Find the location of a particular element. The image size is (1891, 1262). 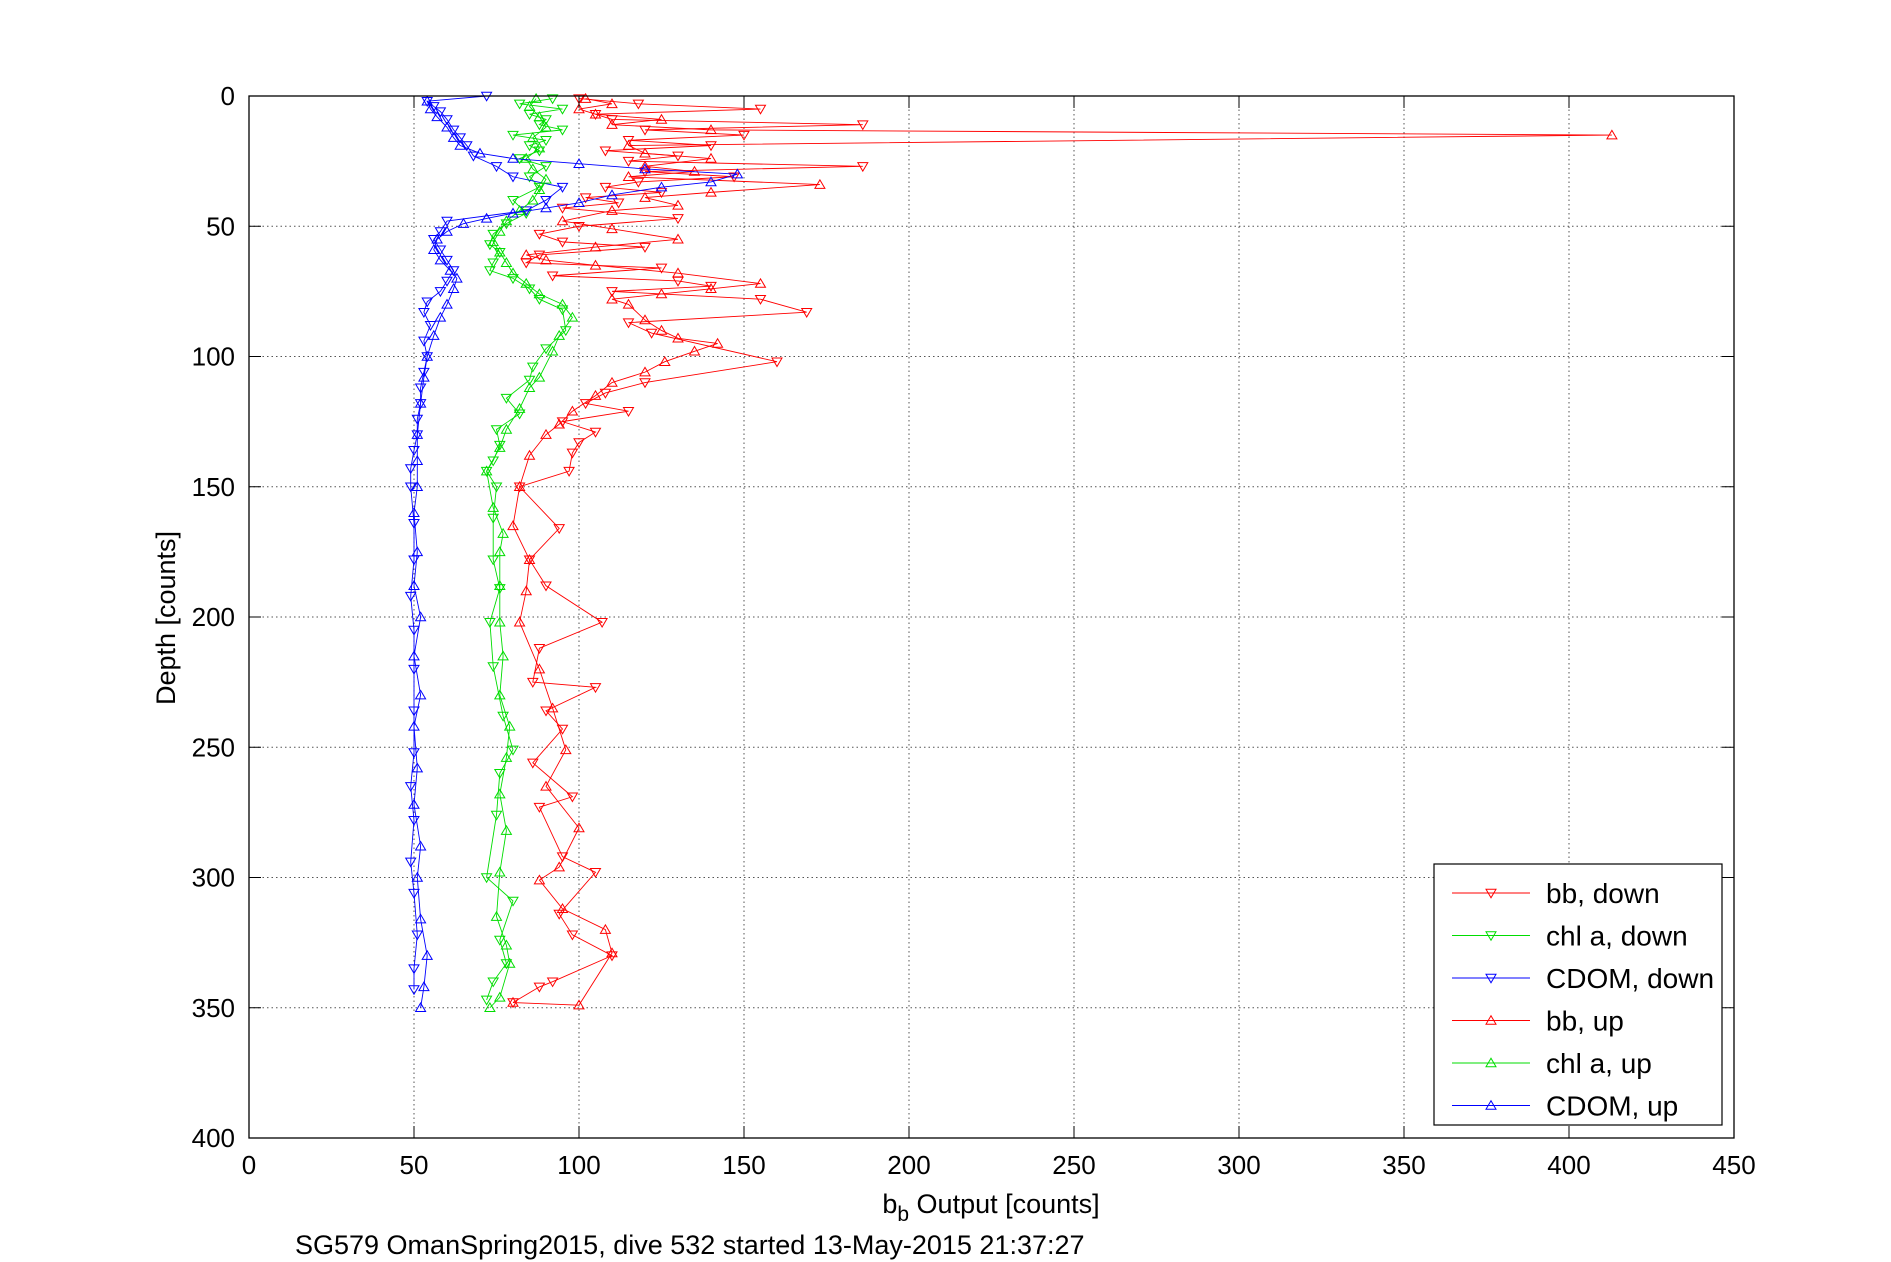

y-tick-label: 100 is located at coordinates (213, 357).